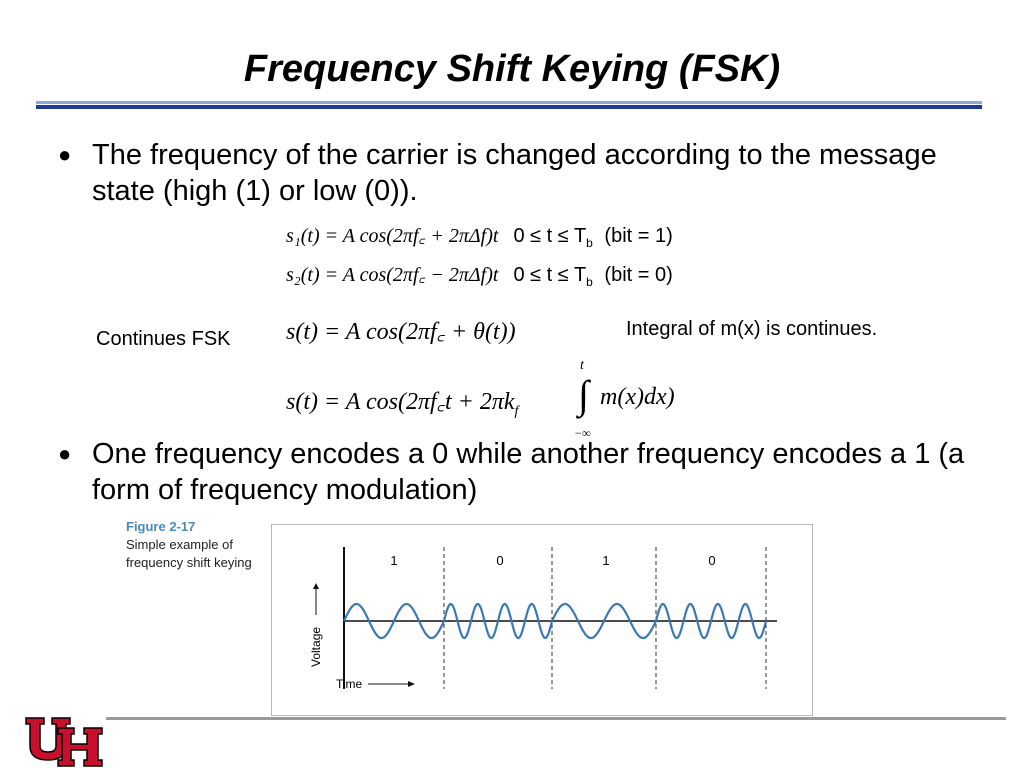 Image resolution: width=1024 pixels, height=768 pixels. I want to click on integral-sign: ∫, so click(583, 394).